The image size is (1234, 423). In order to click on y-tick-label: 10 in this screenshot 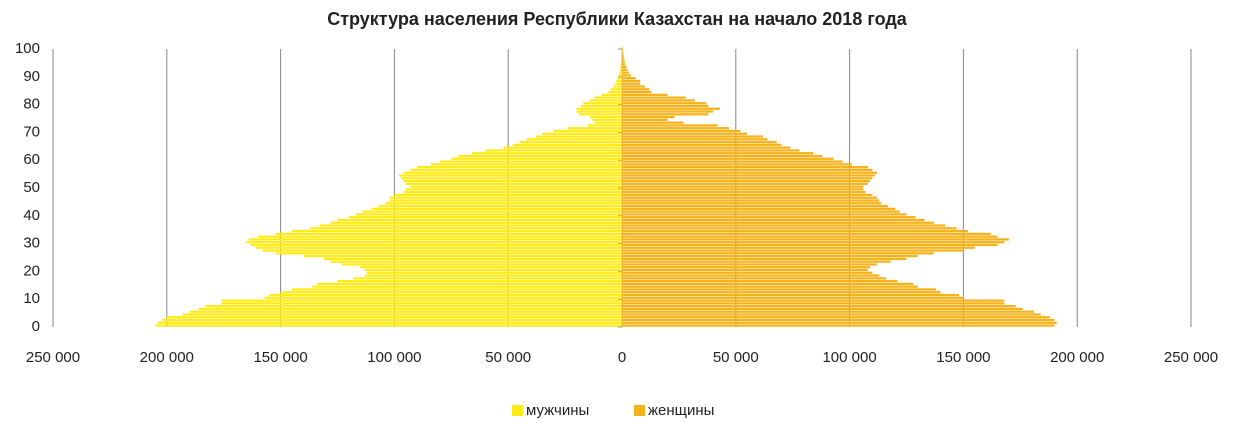, I will do `click(31, 298)`.